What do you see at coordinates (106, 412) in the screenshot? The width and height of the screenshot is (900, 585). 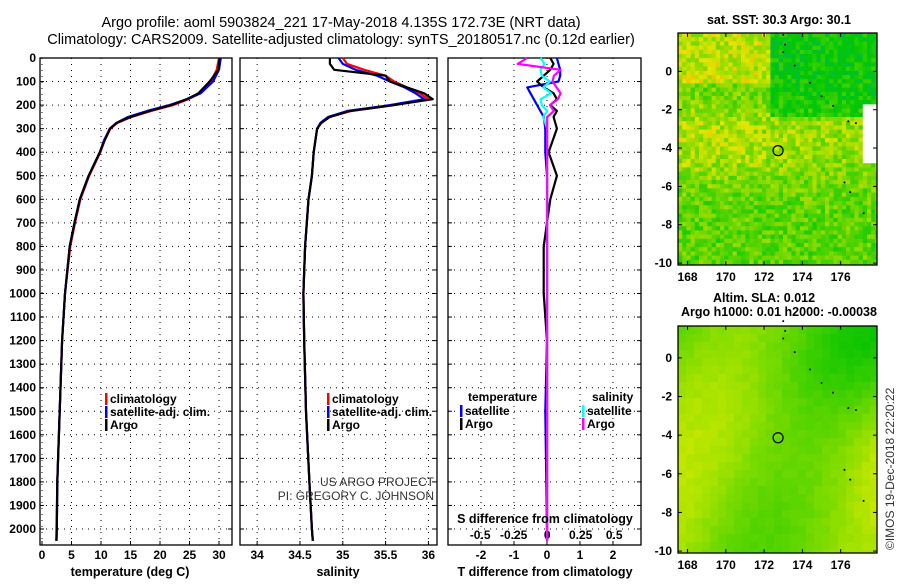 I see `legend-swatch-satellite-adj` at bounding box center [106, 412].